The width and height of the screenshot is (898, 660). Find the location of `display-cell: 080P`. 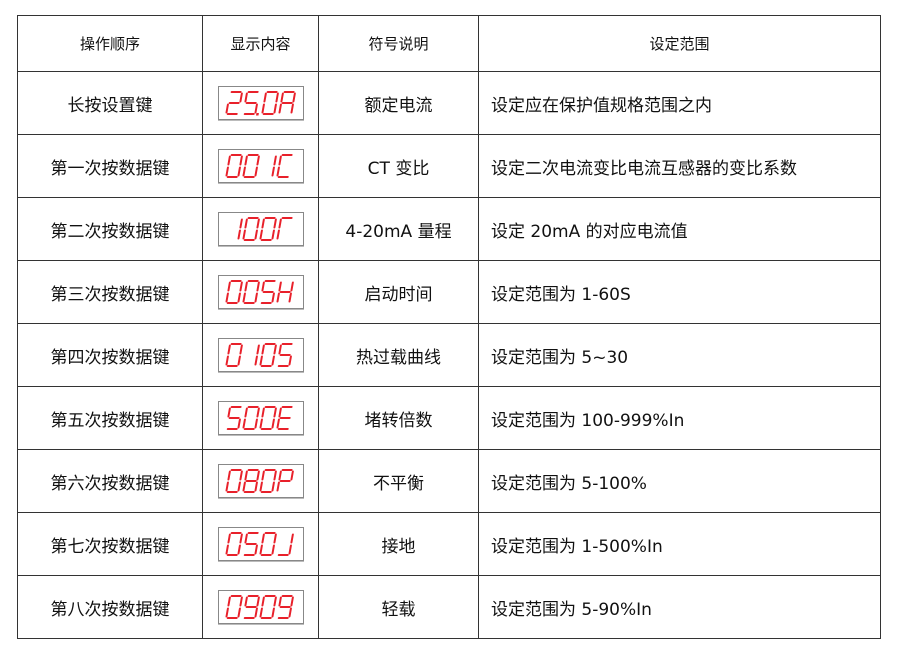

display-cell: 080P is located at coordinates (260, 481).